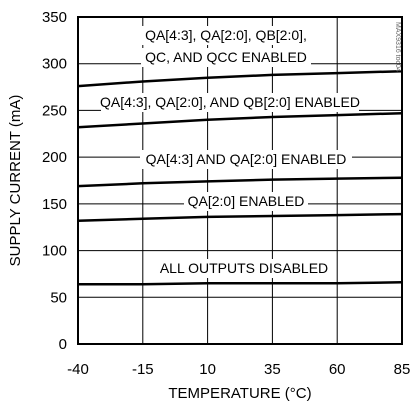 Image resolution: width=419 pixels, height=408 pixels. I want to click on x-tick-label: 85, so click(402, 369).